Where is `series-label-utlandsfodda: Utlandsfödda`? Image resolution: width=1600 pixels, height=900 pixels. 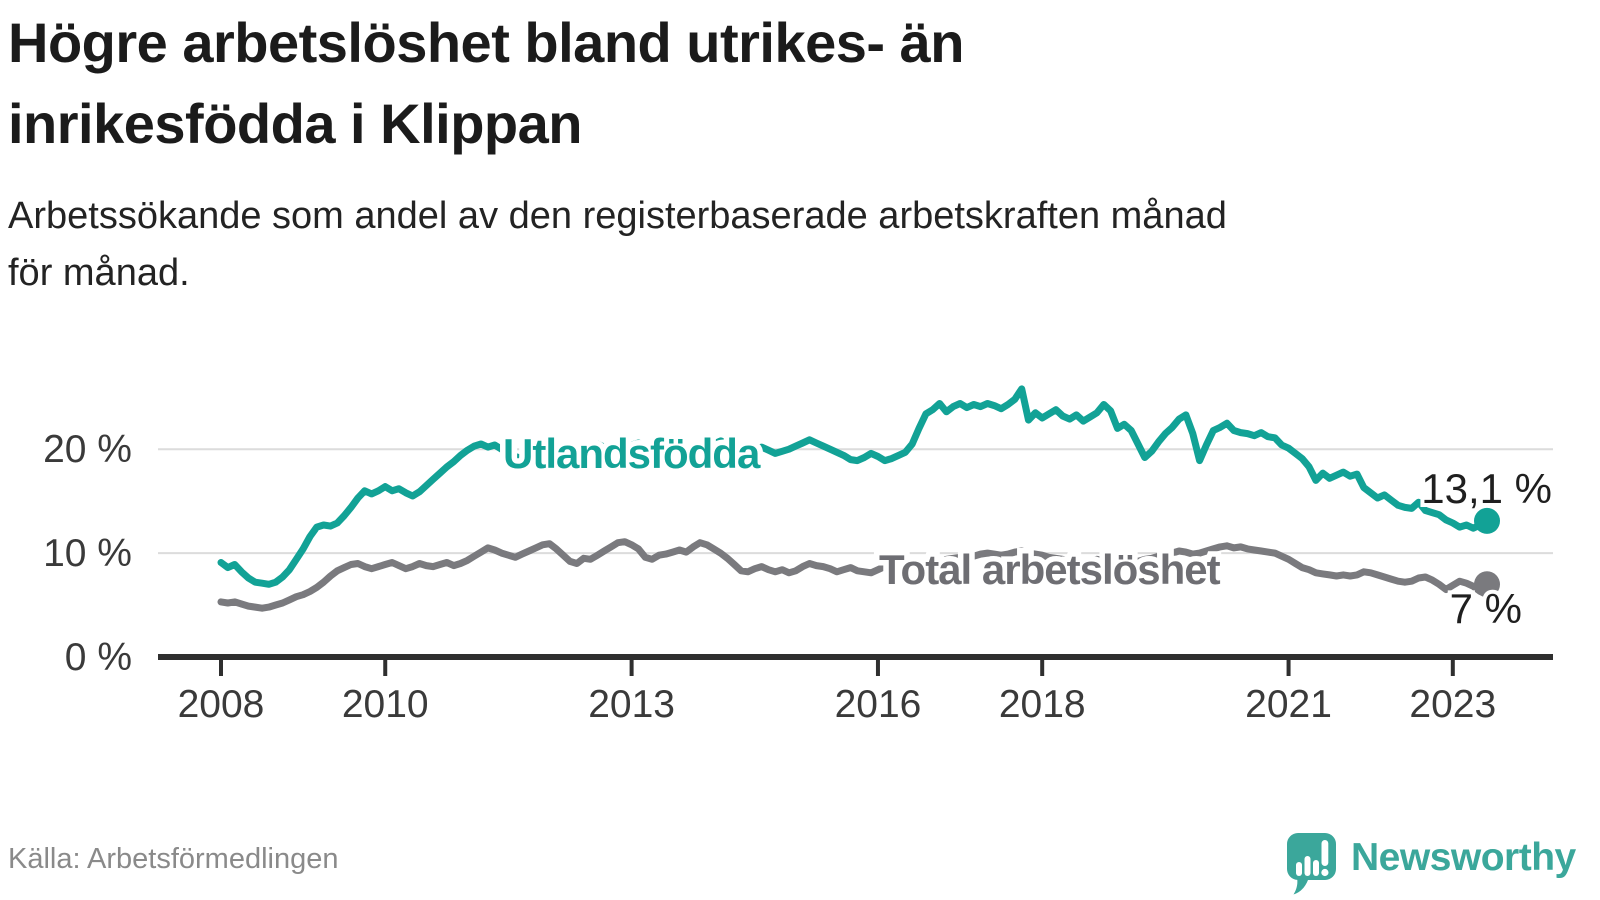
series-label-utlandsfodda: Utlandsfödda is located at coordinates (632, 453).